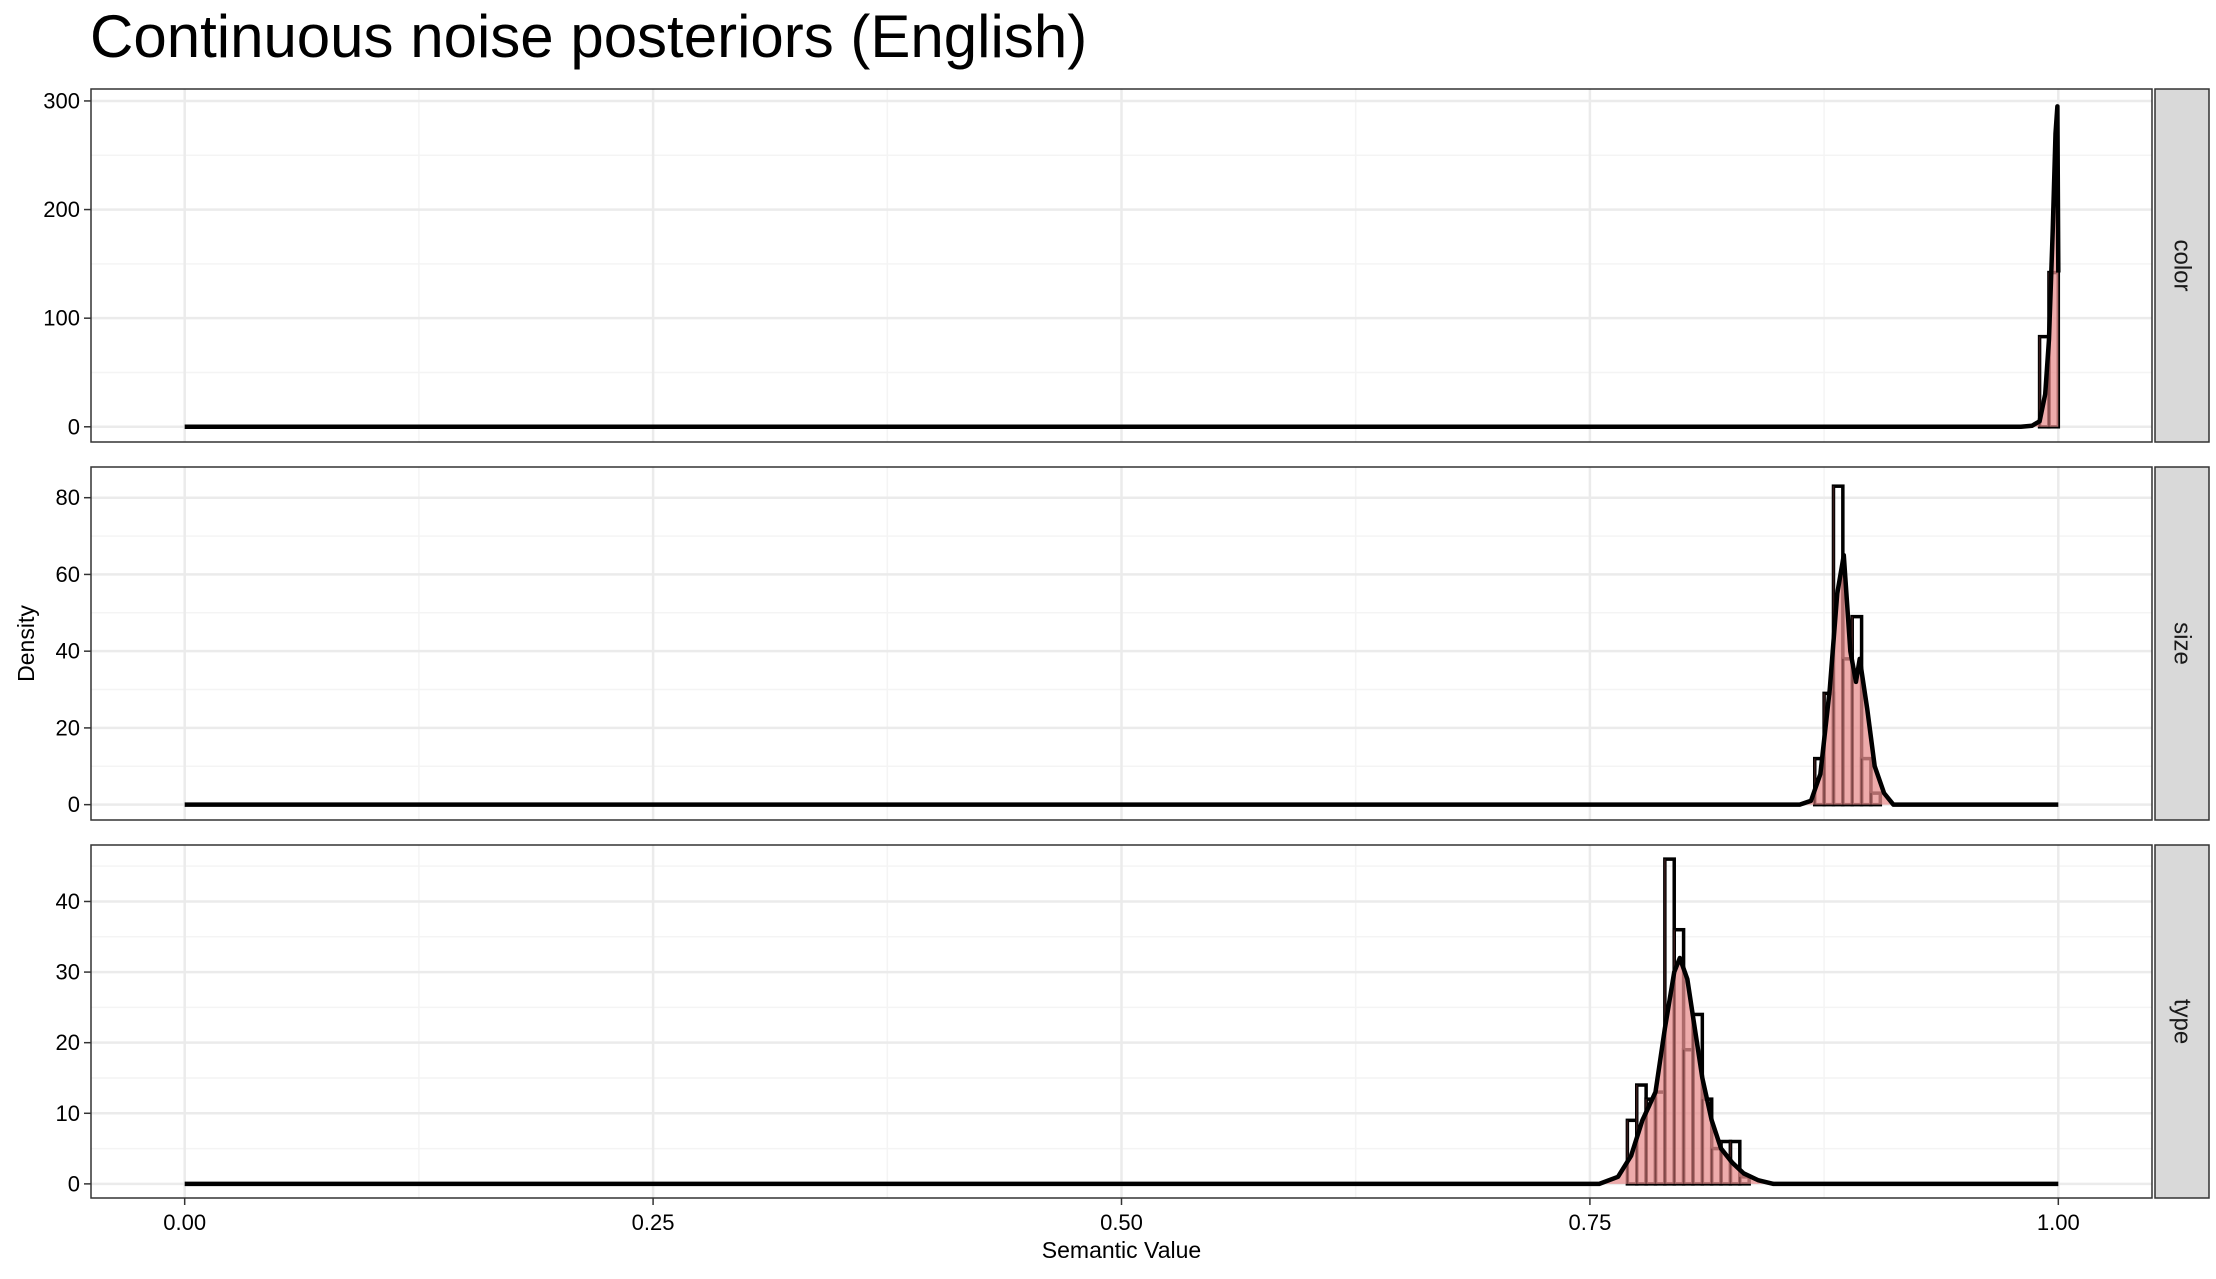 The height and width of the screenshot is (1279, 2216). I want to click on x-tick-label: 0.25, so click(653, 1222).